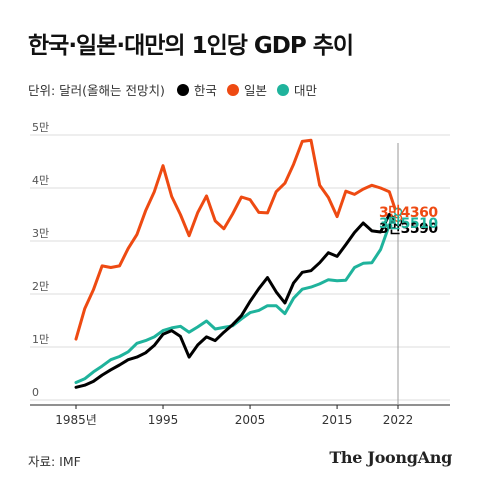 The image size is (480, 487). Describe the element at coordinates (191, 46) in the screenshot. I see `page-title: 한국·일본·대만의 1인당 GDP 추이` at that location.